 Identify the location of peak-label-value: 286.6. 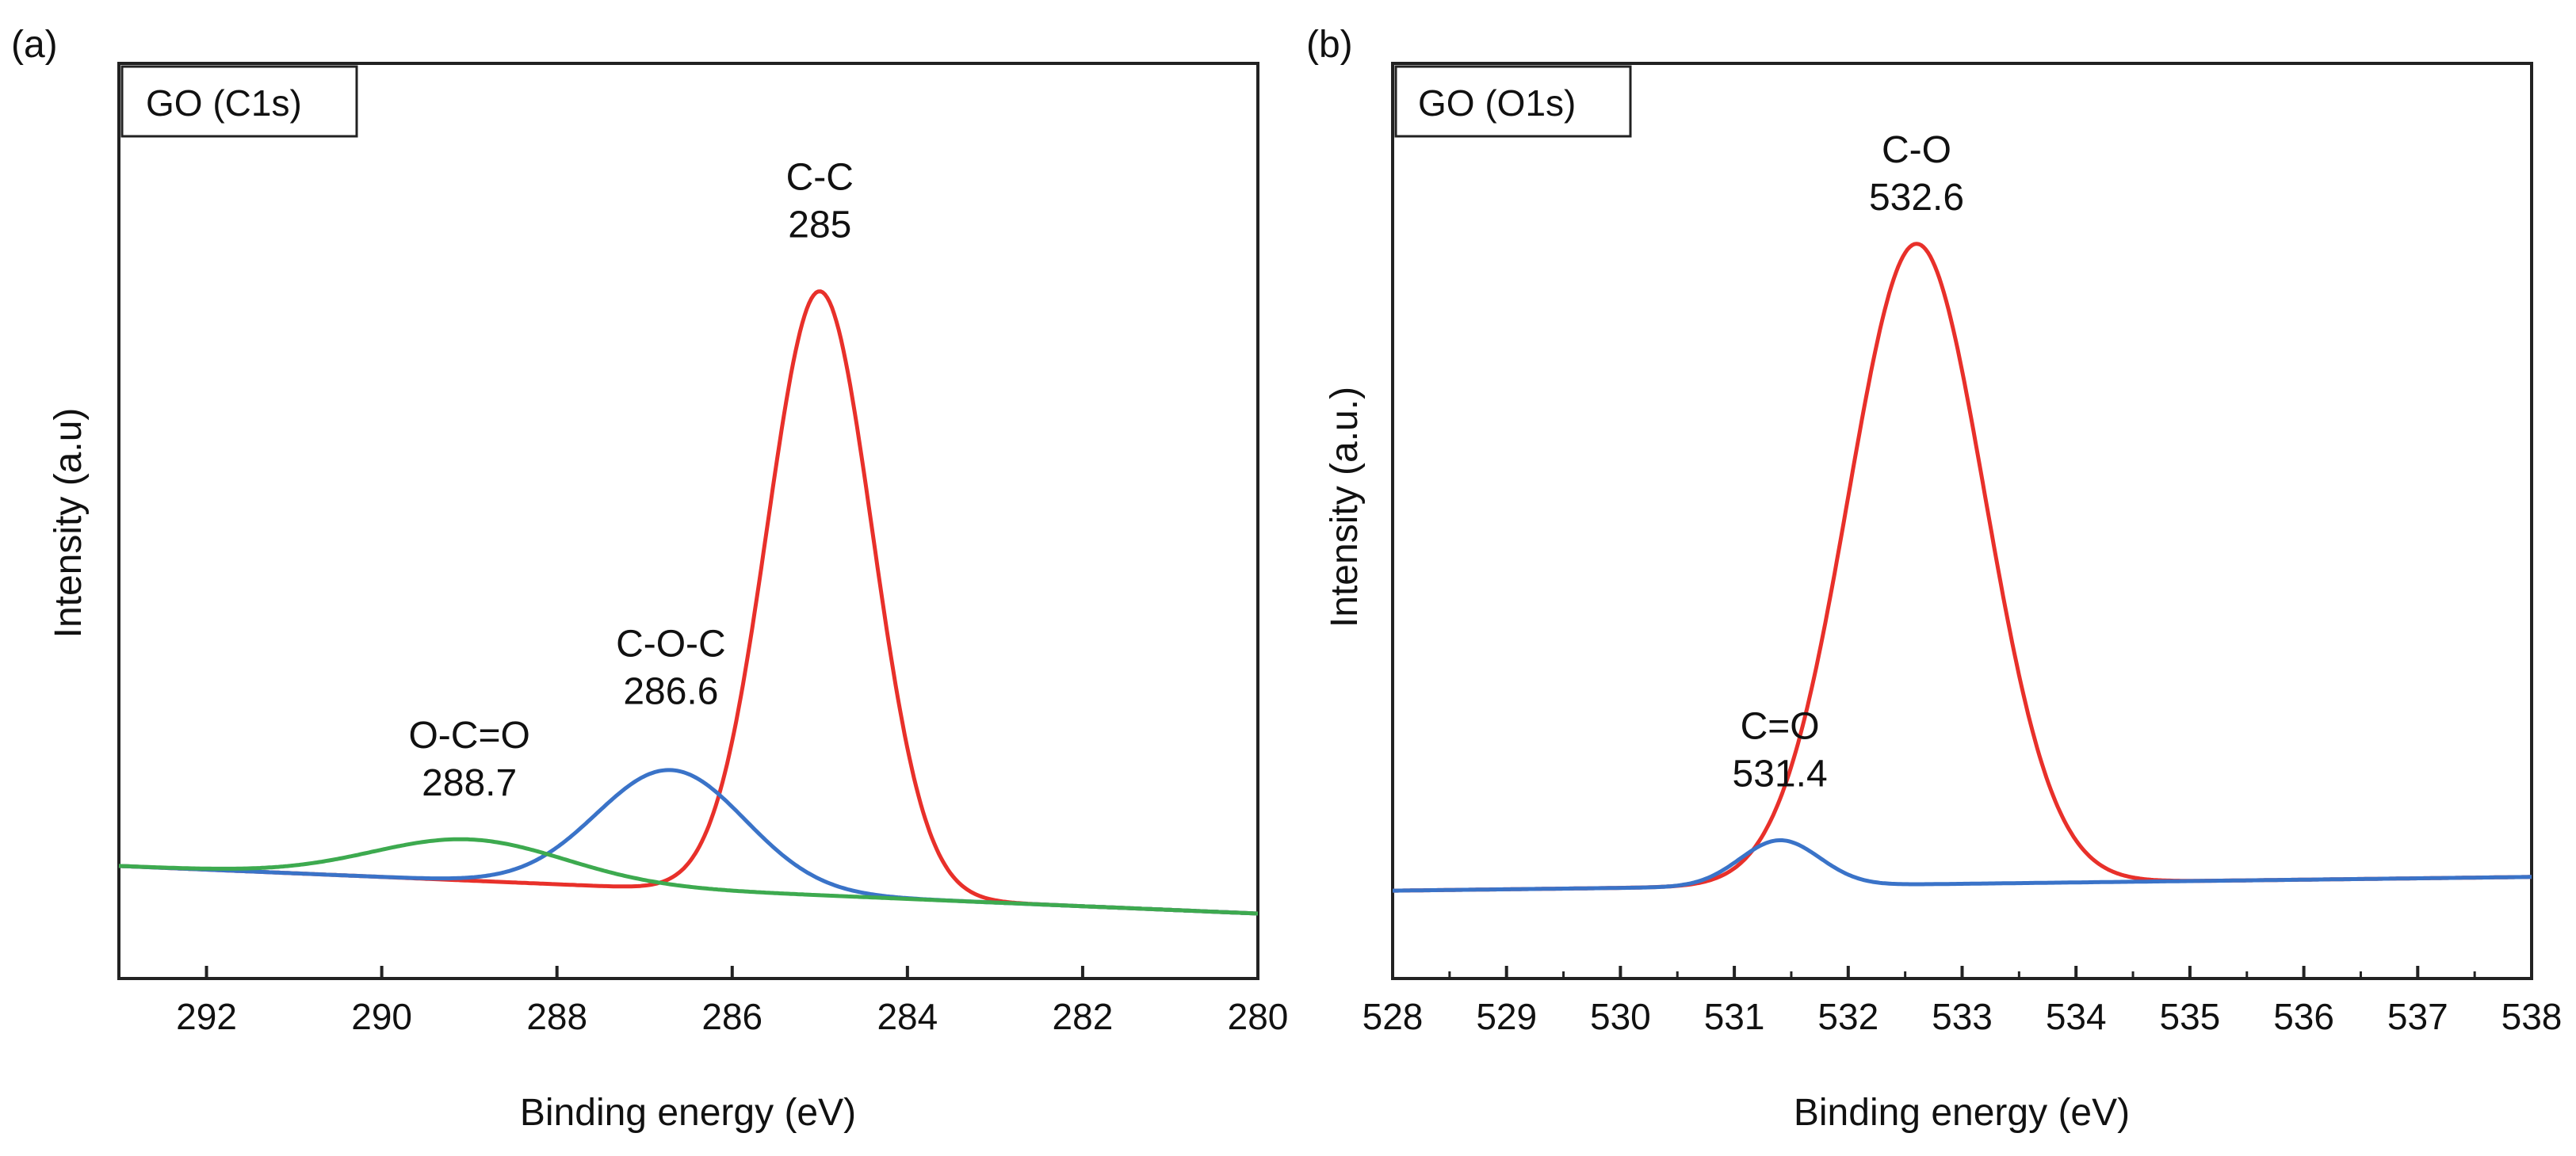
(670, 692).